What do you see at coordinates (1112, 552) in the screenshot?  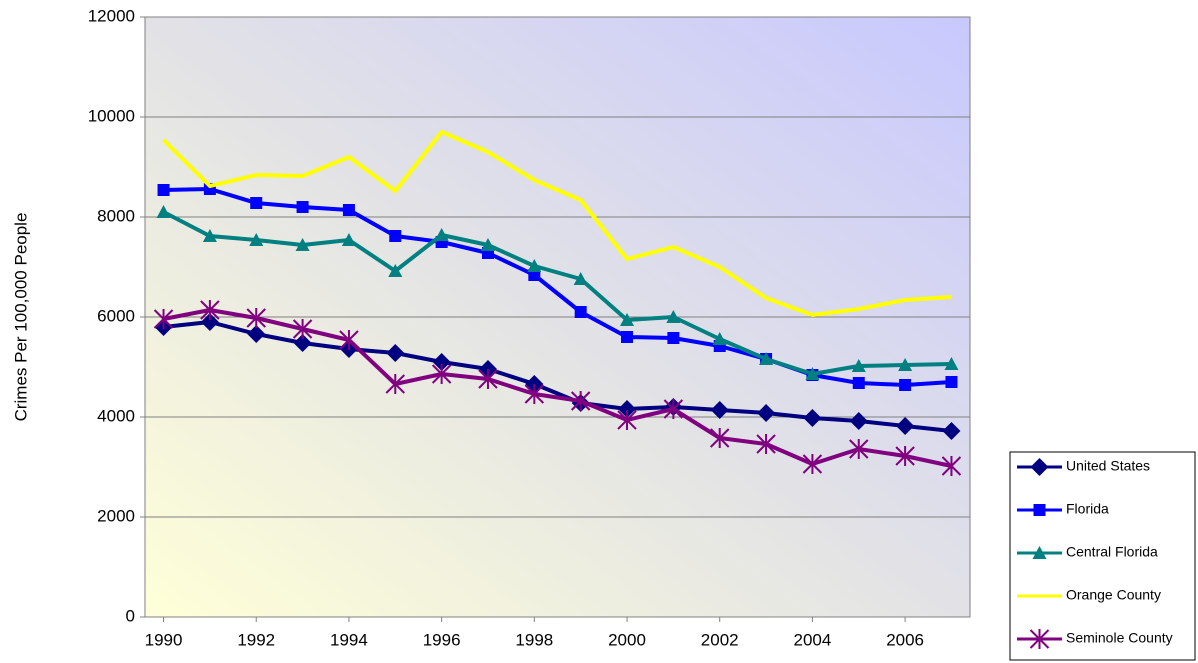 I see `legend-label: Central Florida` at bounding box center [1112, 552].